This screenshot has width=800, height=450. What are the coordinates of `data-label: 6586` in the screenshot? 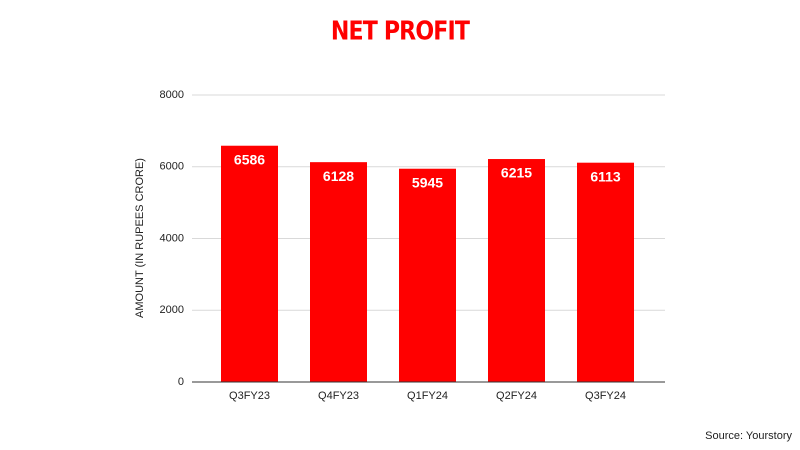 It's located at (249, 159).